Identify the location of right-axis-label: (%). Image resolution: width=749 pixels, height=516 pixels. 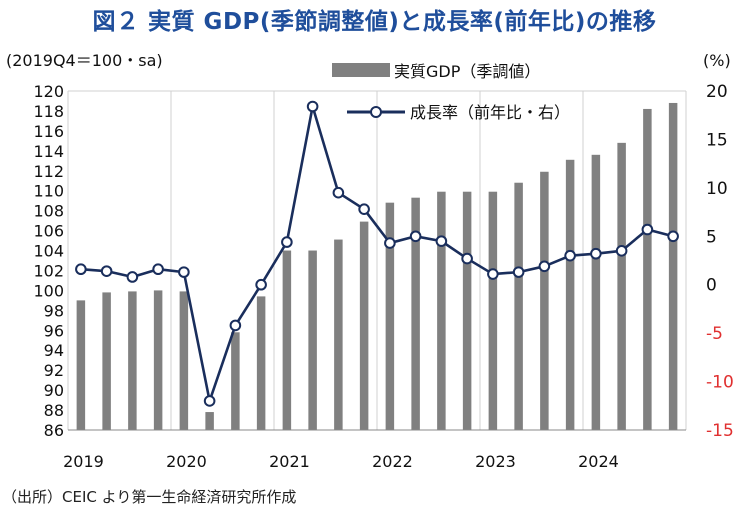
(717, 60).